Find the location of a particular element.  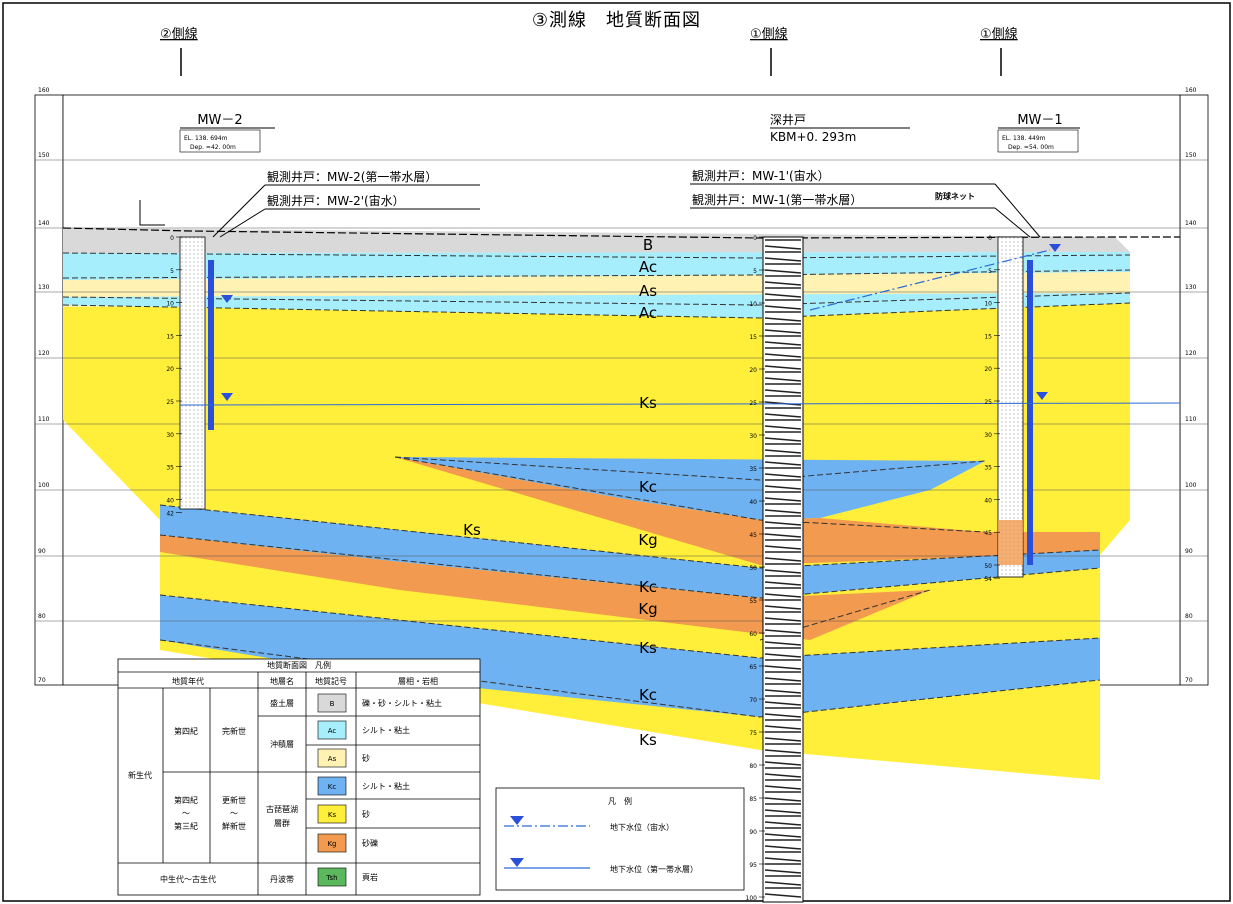

elevation-tick-right: 120 is located at coordinates (1191, 353).